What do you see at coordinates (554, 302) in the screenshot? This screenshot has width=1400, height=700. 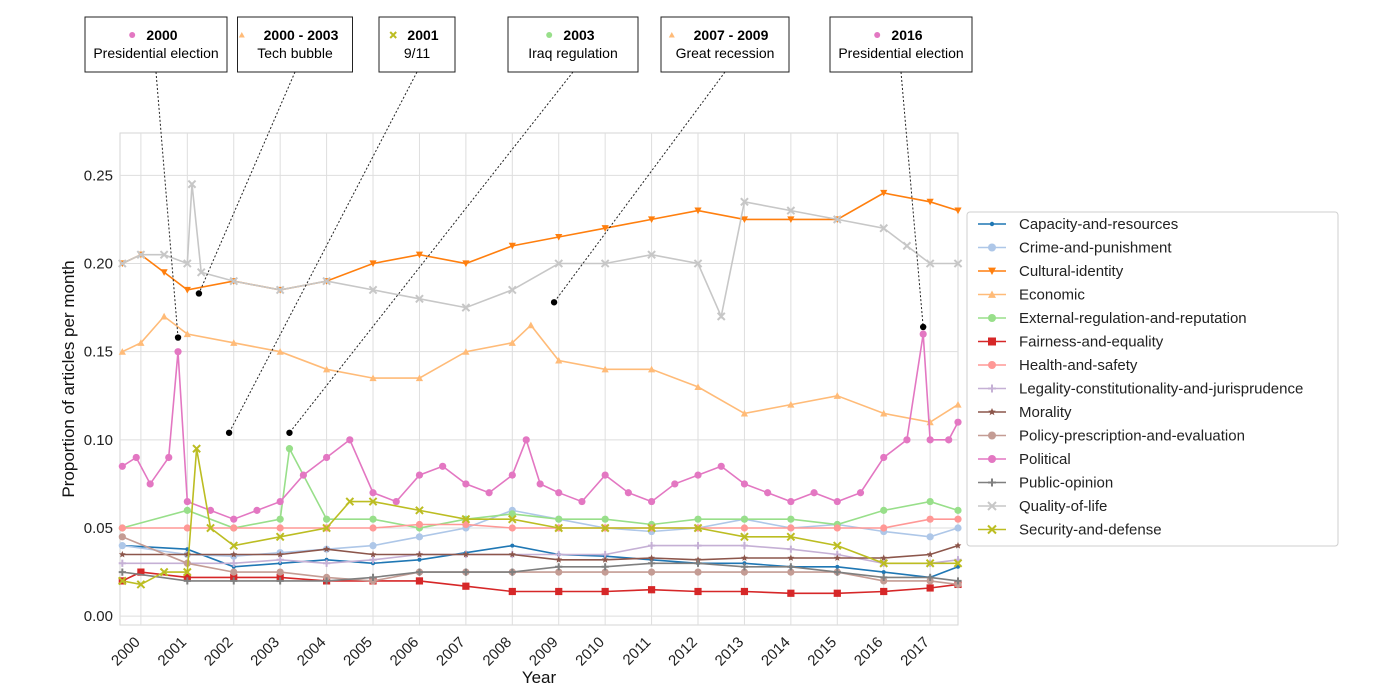 I see `annotation-point` at bounding box center [554, 302].